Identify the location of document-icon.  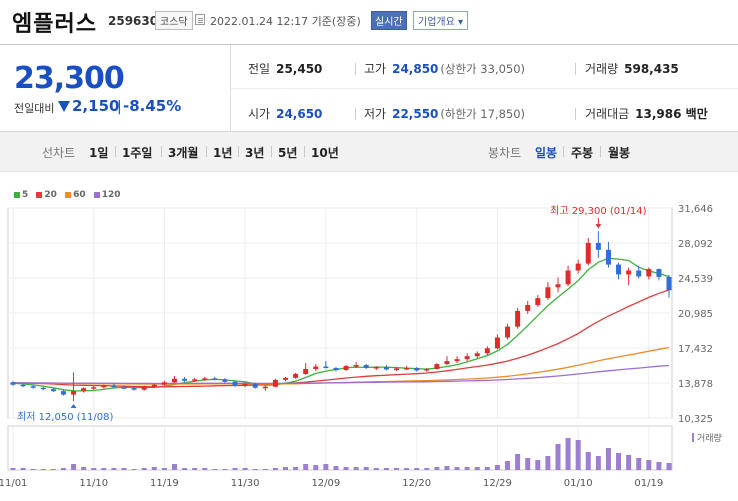
(200, 19).